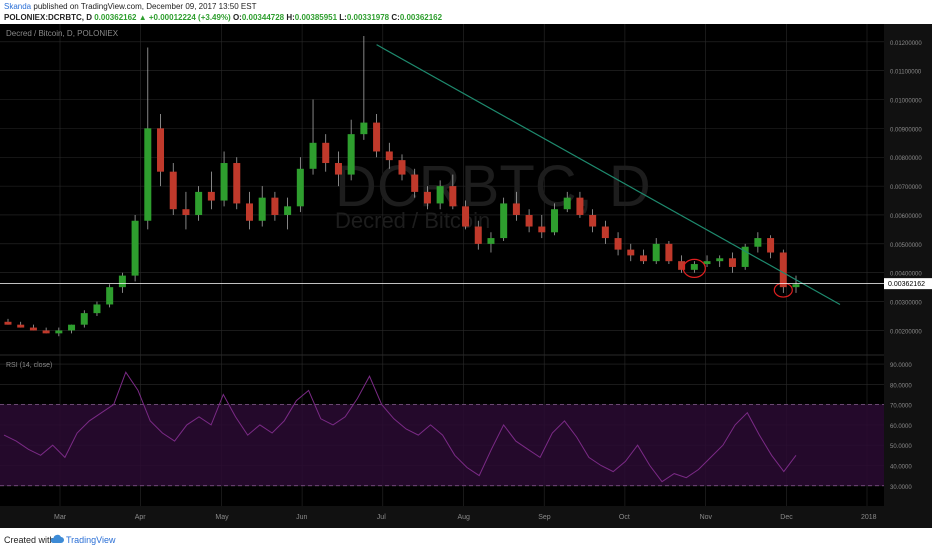 The height and width of the screenshot is (550, 932). I want to click on time-tick-label: Aug, so click(464, 517).